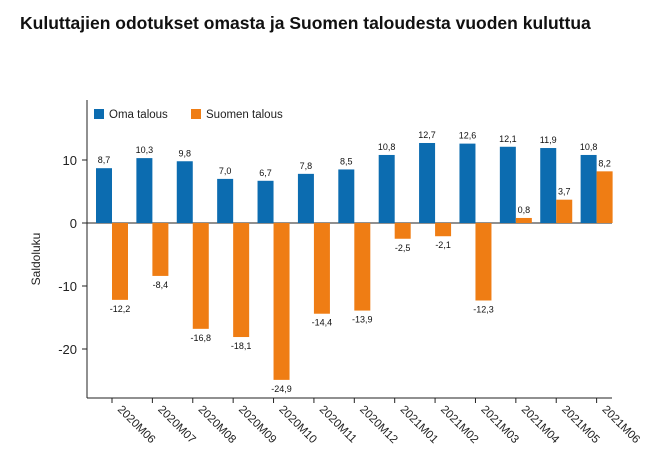  I want to click on y-tick-label: -10, so click(67, 286).